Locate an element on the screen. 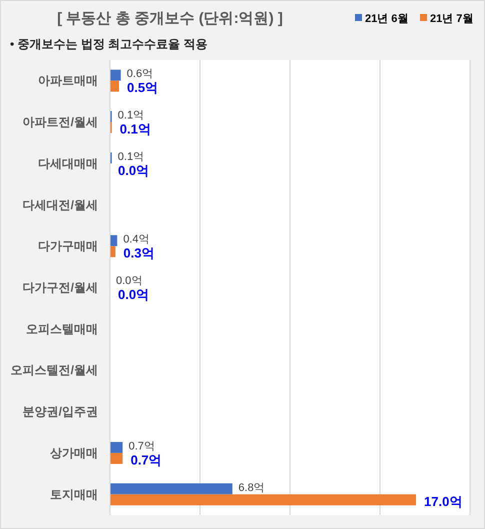 The height and width of the screenshot is (529, 485). y-tick-label: 아파트전/월세 is located at coordinates (60, 122).